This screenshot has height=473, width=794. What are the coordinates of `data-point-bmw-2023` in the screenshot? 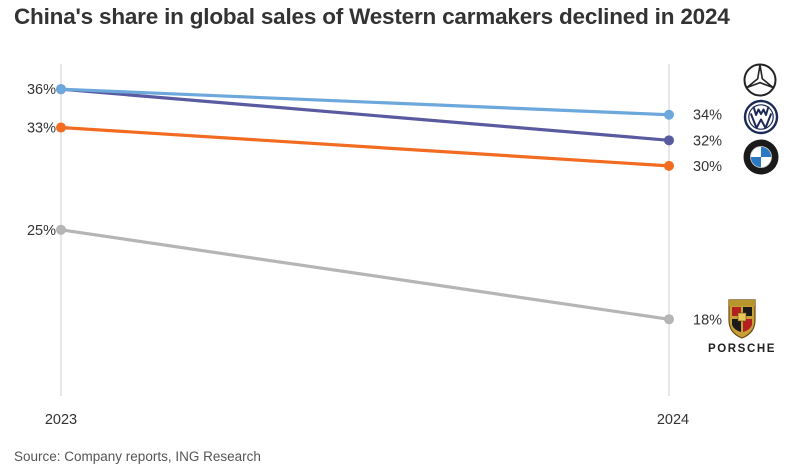 It's located at (61, 127).